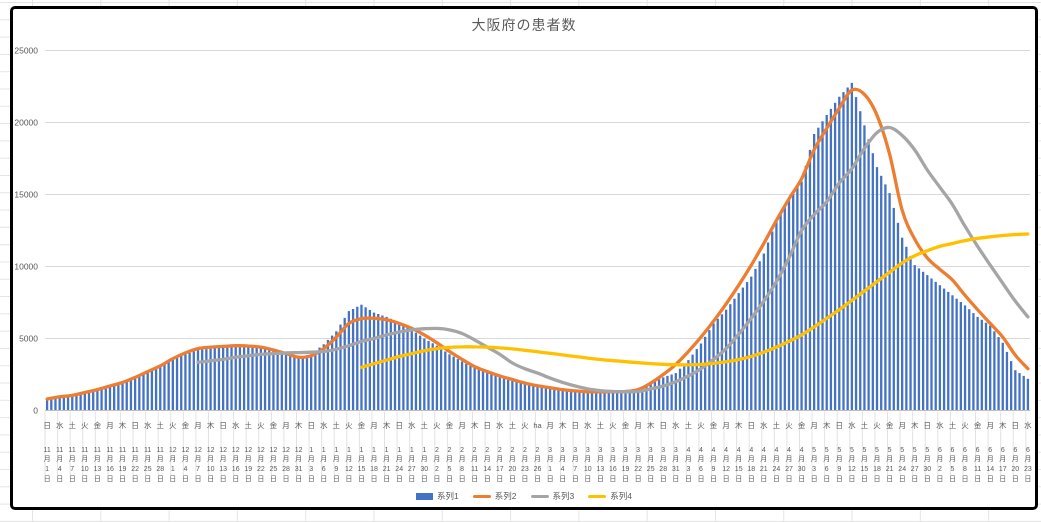 The height and width of the screenshot is (522, 1041). What do you see at coordinates (902, 469) in the screenshot?
I see `x-axis-label: 24` at bounding box center [902, 469].